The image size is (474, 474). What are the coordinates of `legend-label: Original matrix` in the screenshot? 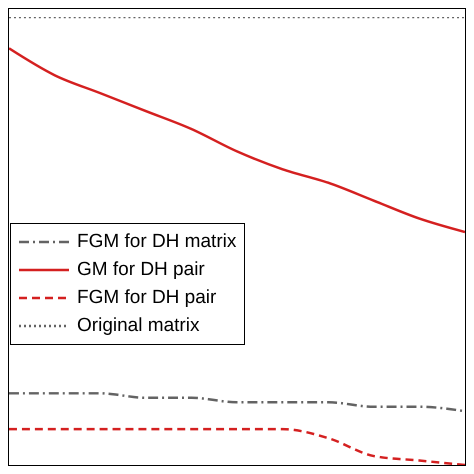 It's located at (138, 326).